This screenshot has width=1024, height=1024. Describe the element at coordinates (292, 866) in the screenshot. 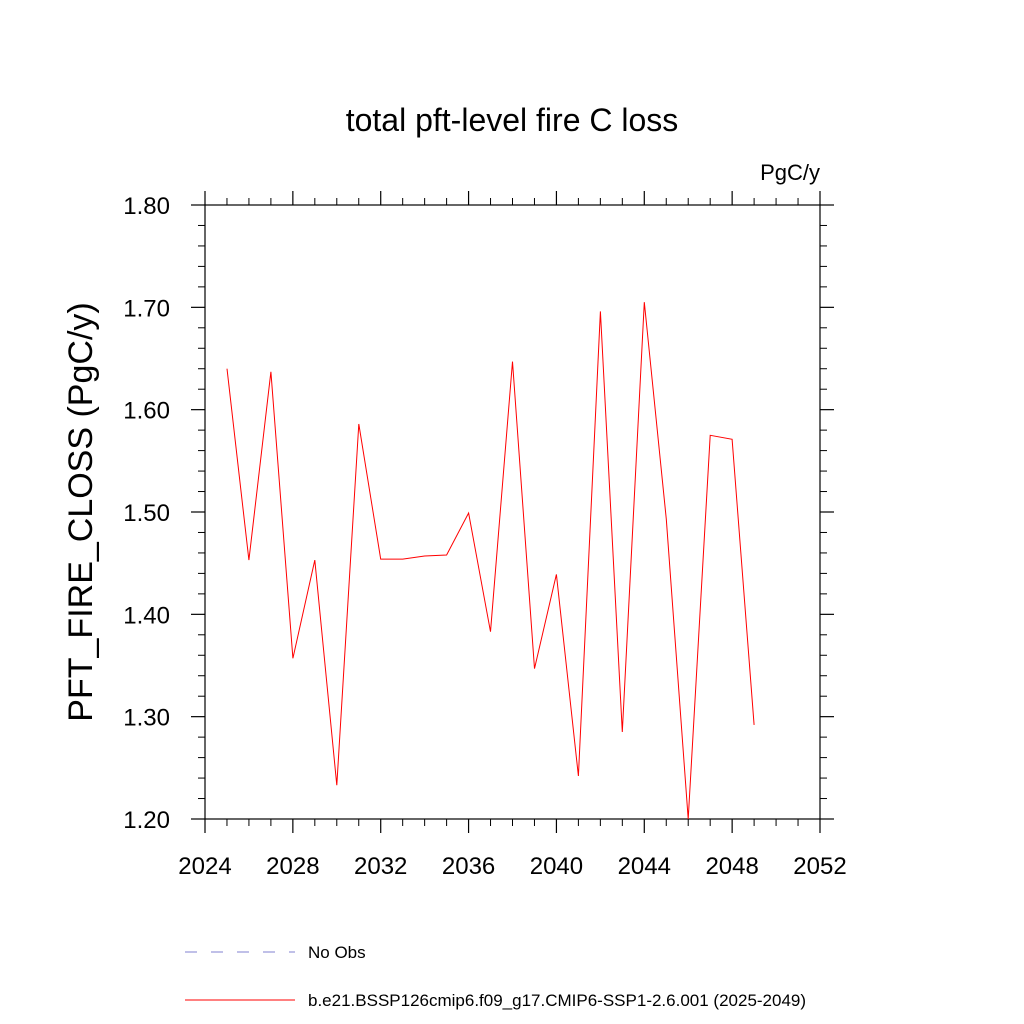

I see `x-tick-label: 2028` at that location.